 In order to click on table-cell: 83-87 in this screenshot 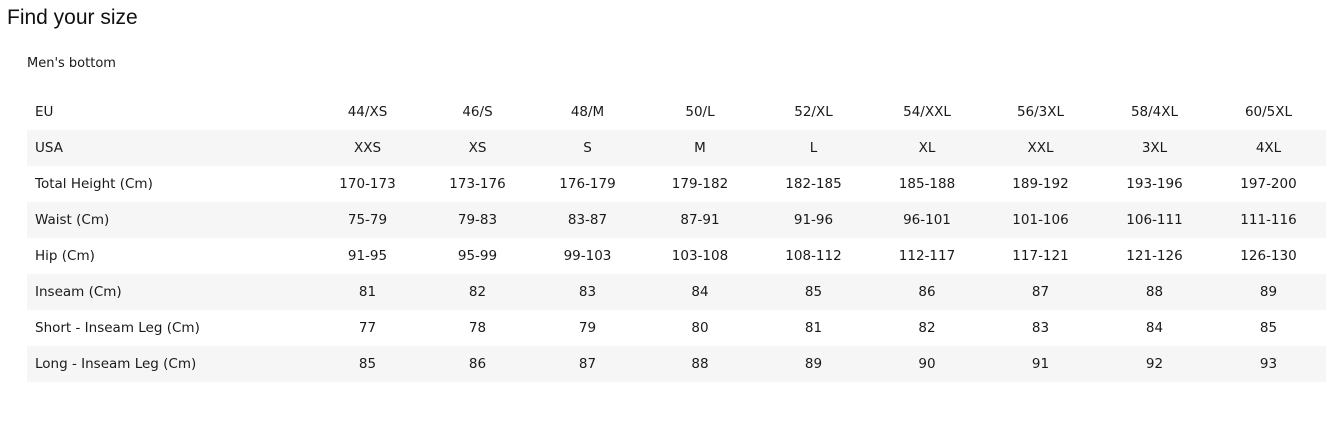, I will do `click(587, 220)`.